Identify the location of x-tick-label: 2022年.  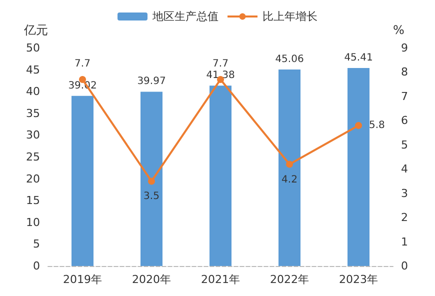
(289, 279).